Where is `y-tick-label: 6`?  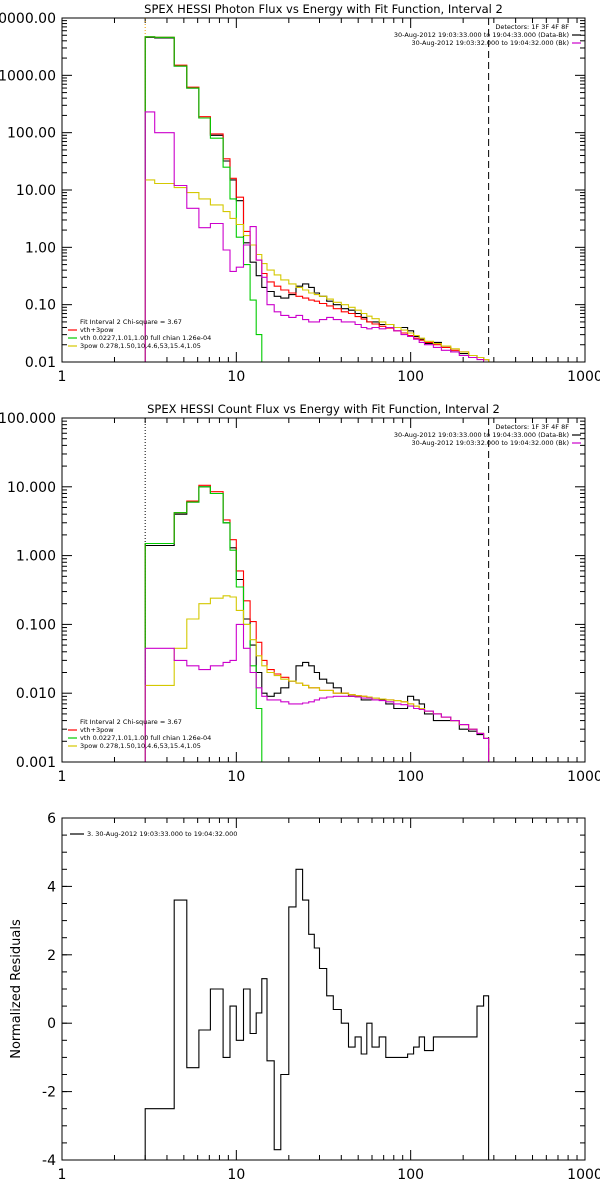 y-tick-label: 6 is located at coordinates (51, 819).